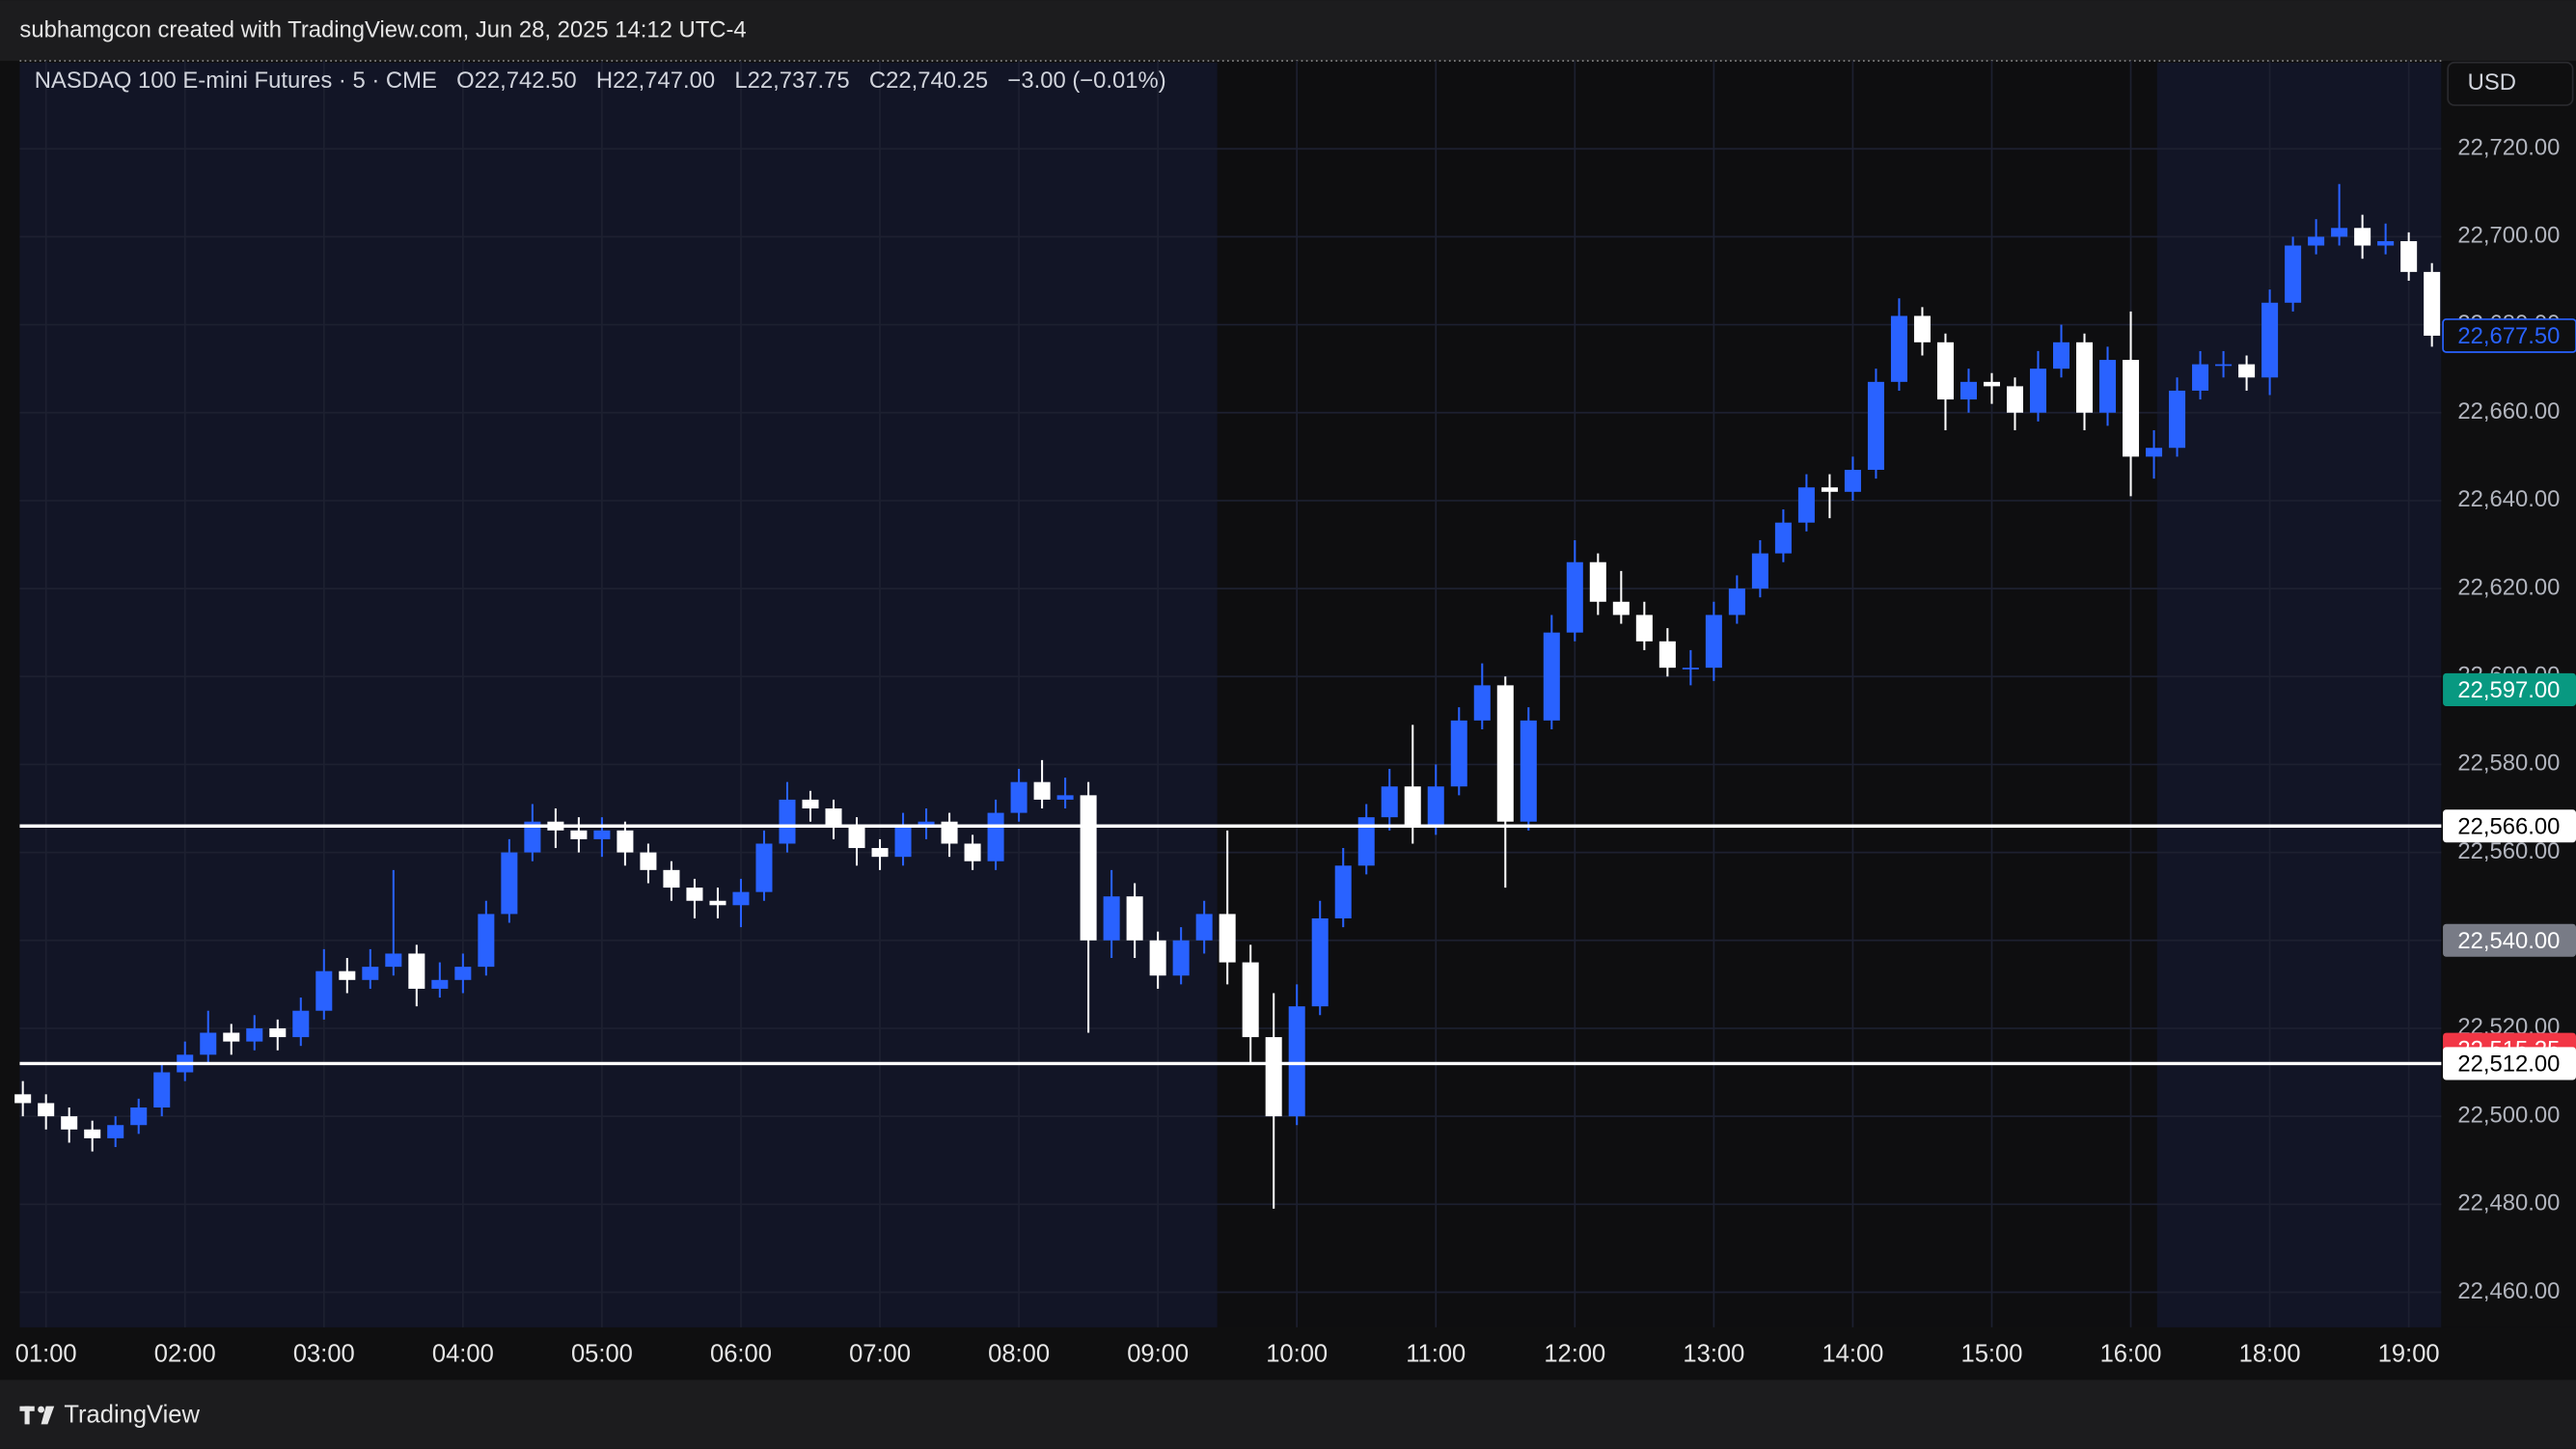 The width and height of the screenshot is (2576, 1449). What do you see at coordinates (2131, 1354) in the screenshot?
I see `x-tick-label: 16:00` at bounding box center [2131, 1354].